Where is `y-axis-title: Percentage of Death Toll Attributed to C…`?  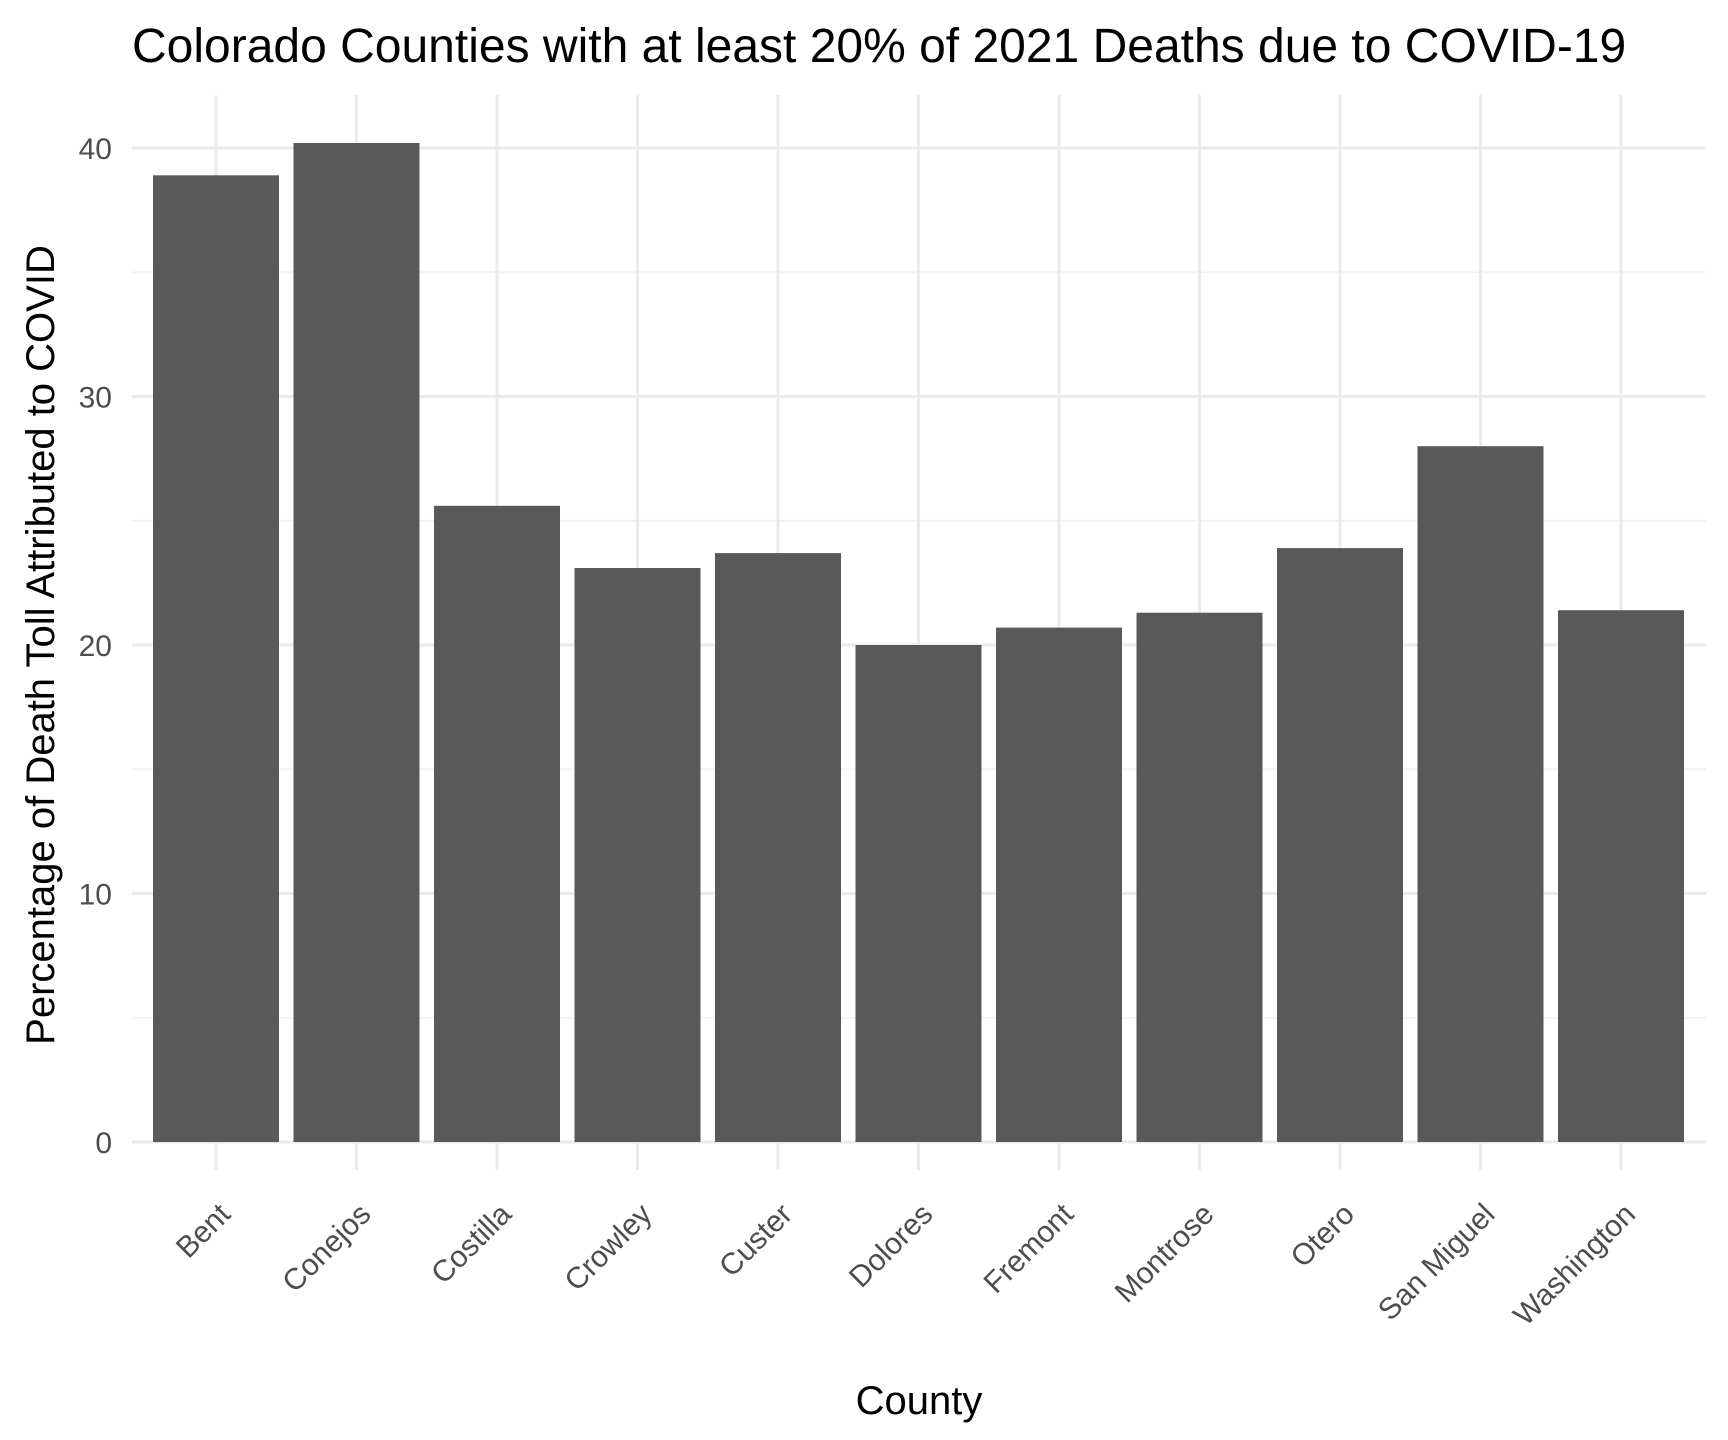 y-axis-title: Percentage of Death Toll Attributed to C… is located at coordinates (41, 645).